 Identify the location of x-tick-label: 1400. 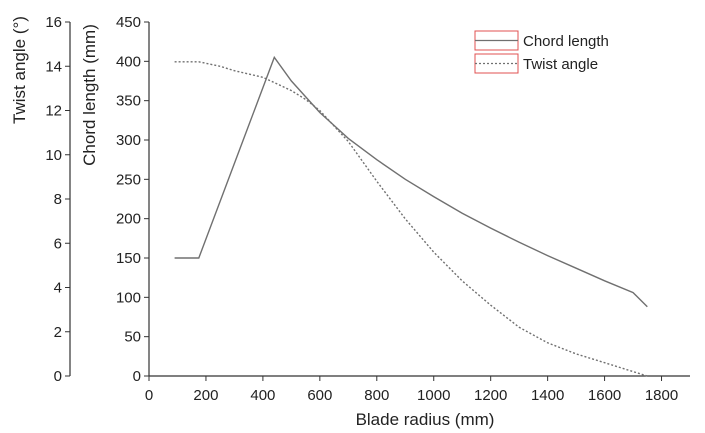
(547, 395).